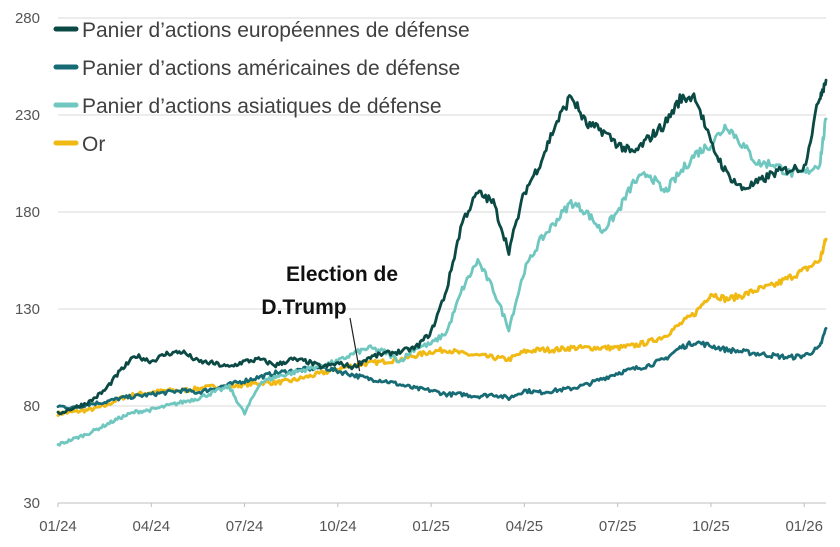 The image size is (840, 547). Describe the element at coordinates (27, 309) in the screenshot. I see `y-tick-label: 130` at that location.